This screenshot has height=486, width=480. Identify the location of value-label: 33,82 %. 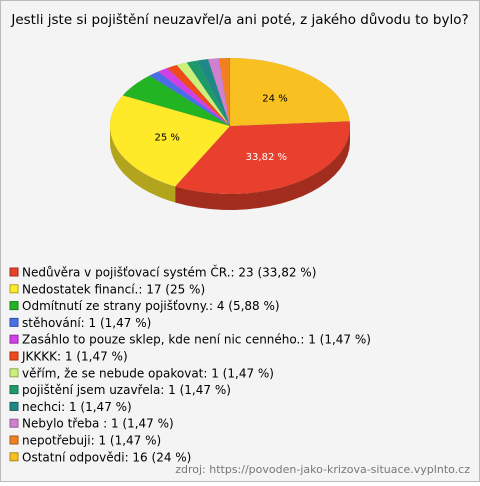
(266, 157).